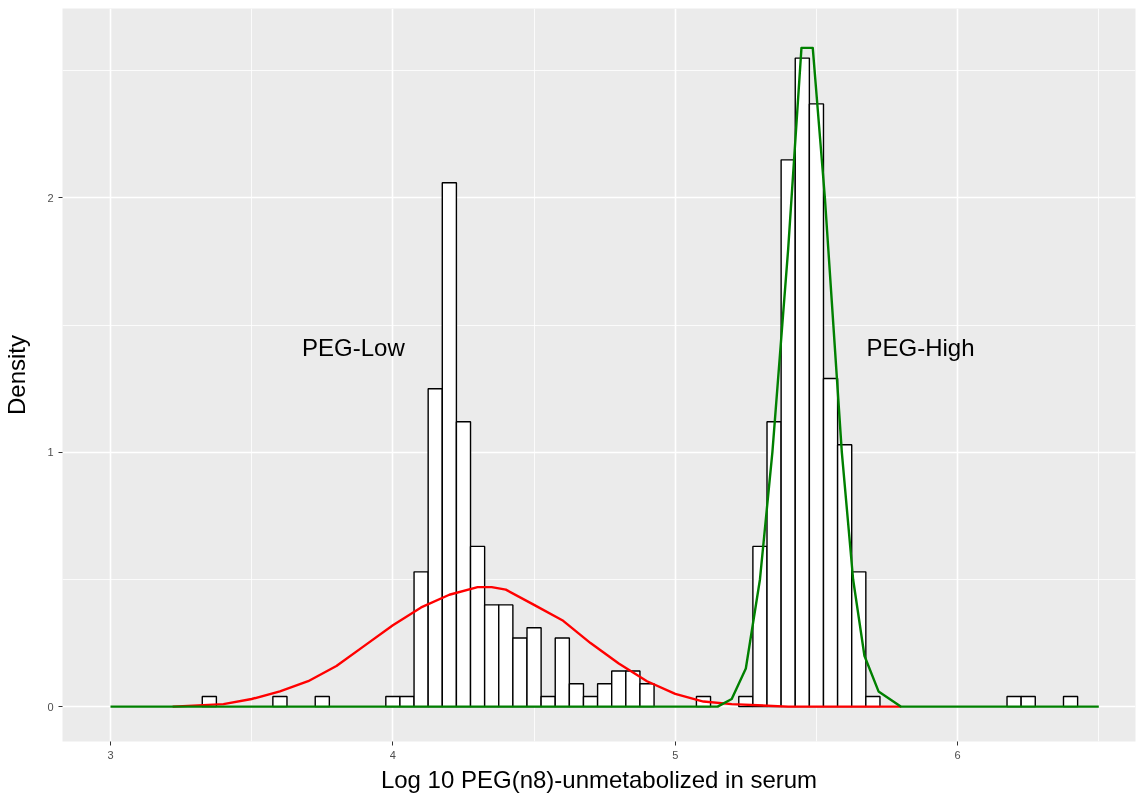  Describe the element at coordinates (17, 375) in the screenshot. I see `y-axis-title: Density` at that location.